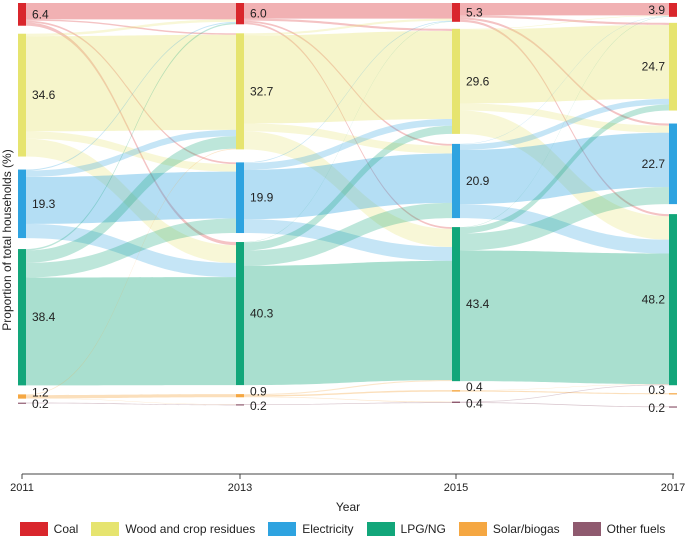 The height and width of the screenshot is (540, 685). Describe the element at coordinates (282, 529) in the screenshot. I see `legend-swatch-electricity` at that location.